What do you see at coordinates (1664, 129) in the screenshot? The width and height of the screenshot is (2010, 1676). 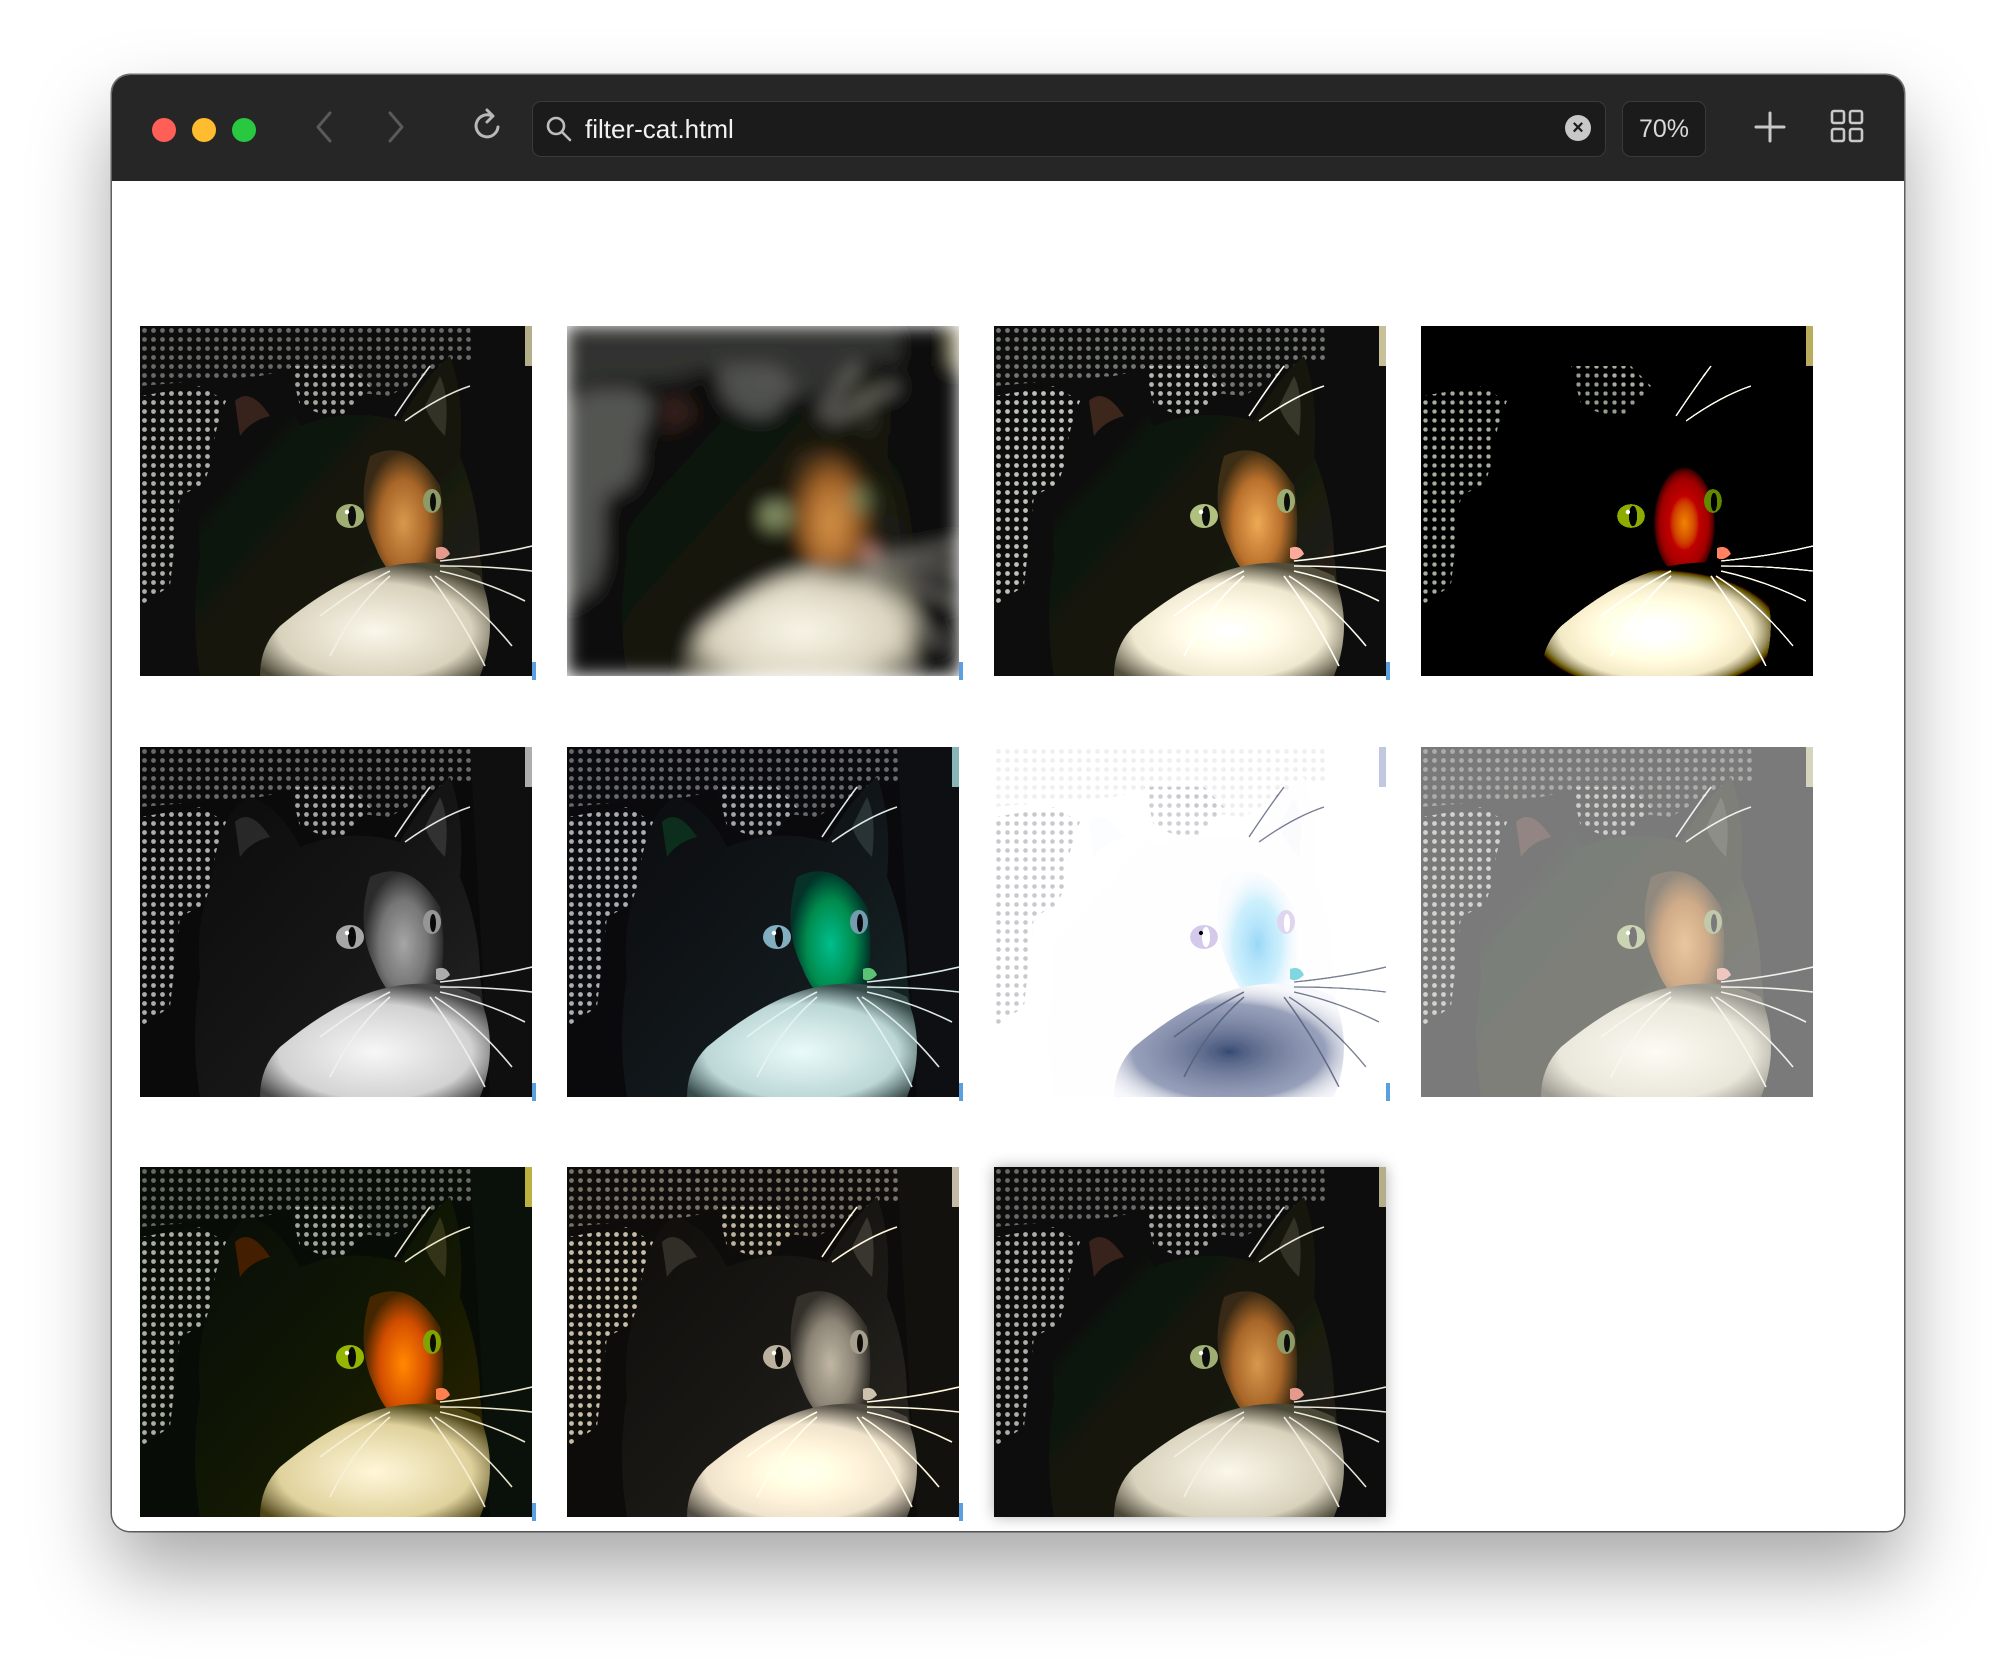 I see `zoom-level: 70%` at bounding box center [1664, 129].